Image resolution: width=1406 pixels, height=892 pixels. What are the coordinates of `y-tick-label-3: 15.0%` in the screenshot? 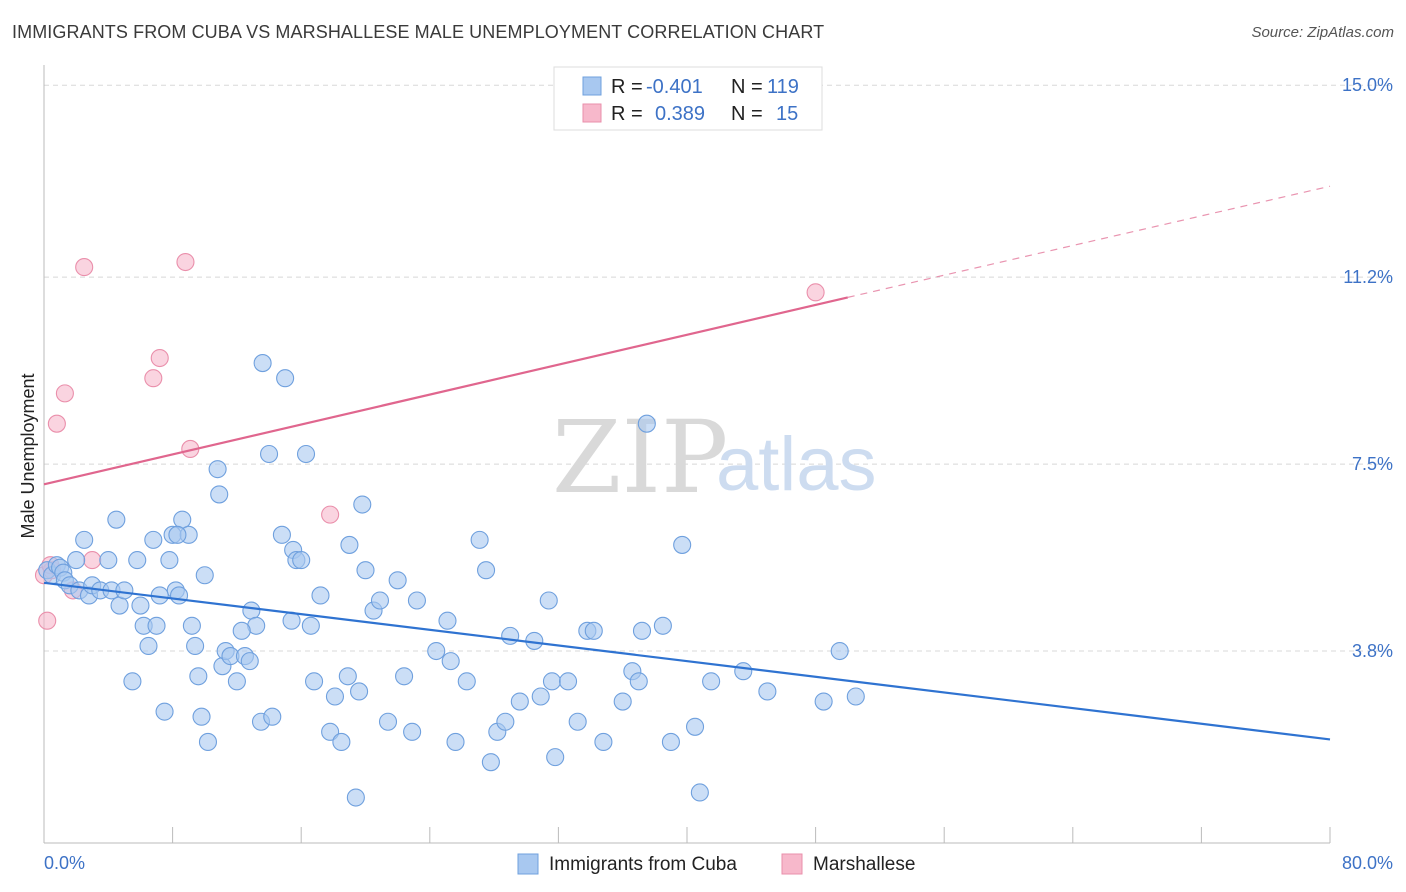 It's located at (1367, 85).